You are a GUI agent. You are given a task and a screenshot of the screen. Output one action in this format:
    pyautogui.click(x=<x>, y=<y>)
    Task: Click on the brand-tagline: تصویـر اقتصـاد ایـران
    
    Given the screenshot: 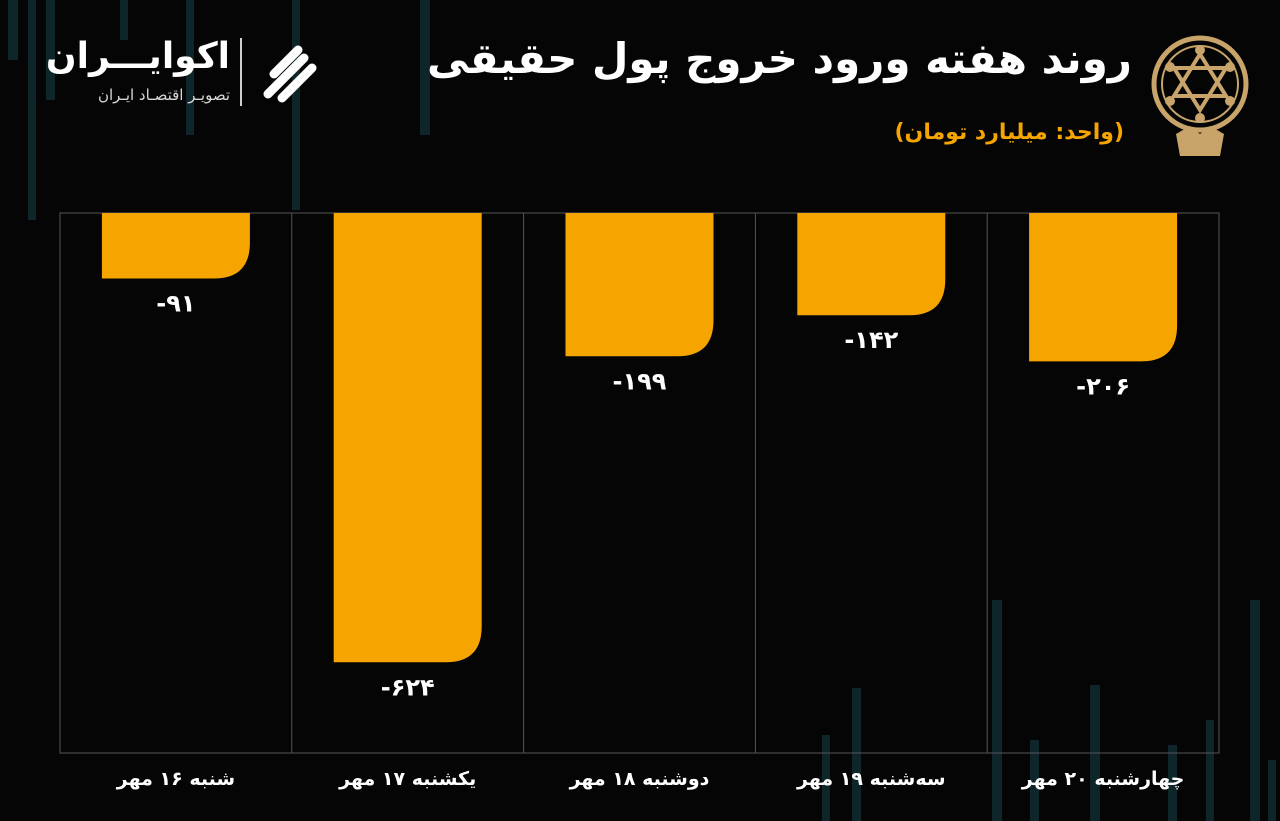 What is the action you would take?
    pyautogui.click(x=163, y=95)
    